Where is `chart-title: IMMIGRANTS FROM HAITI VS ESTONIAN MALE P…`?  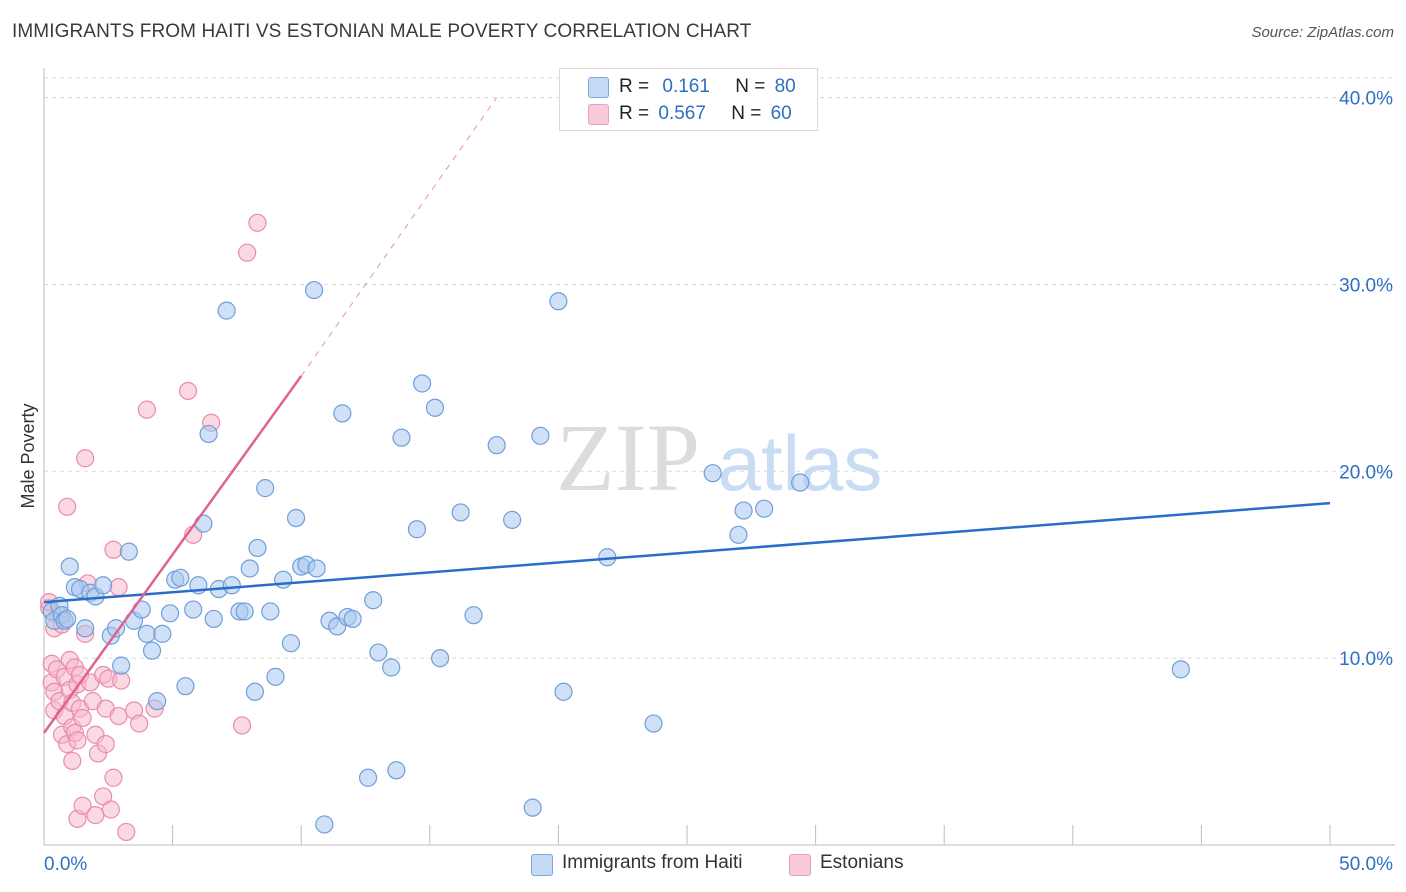
chart-title: IMMIGRANTS FROM HAITI VS ESTONIAN MALE P… is located at coordinates (382, 31).